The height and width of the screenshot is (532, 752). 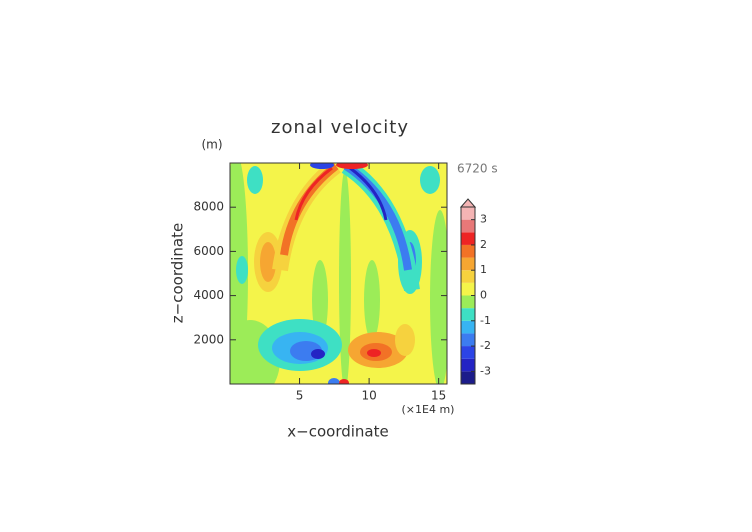 I want to click on x-tick-label: 15, so click(x=438, y=396).